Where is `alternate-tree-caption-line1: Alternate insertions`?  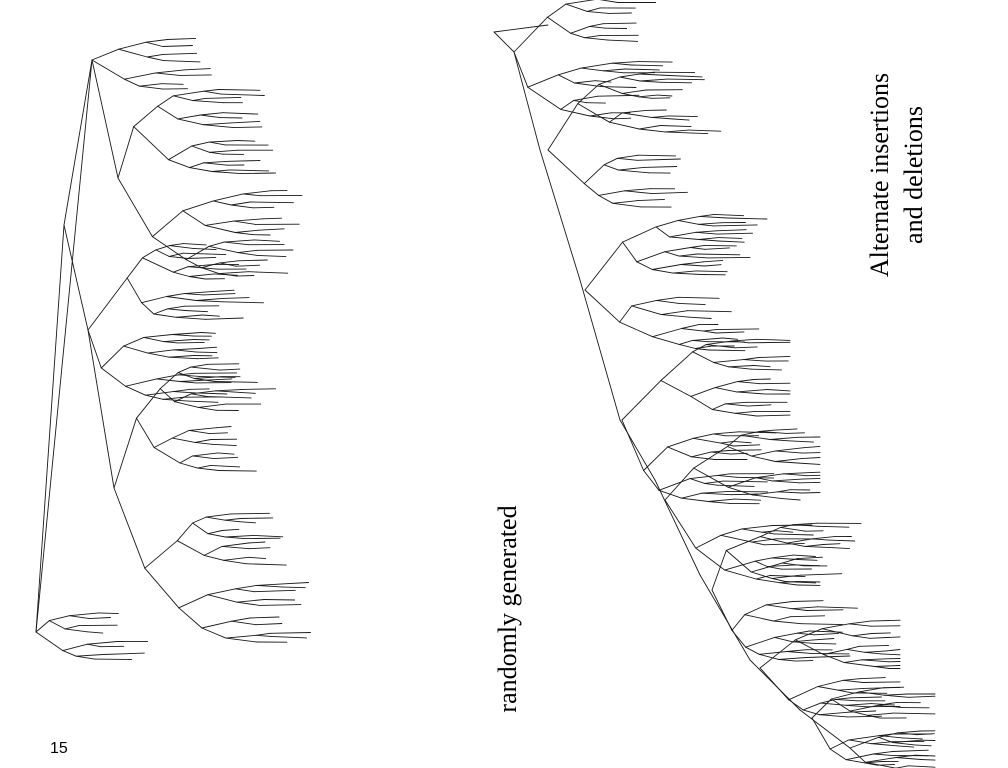 alternate-tree-caption-line1: Alternate insertions is located at coordinates (879, 175).